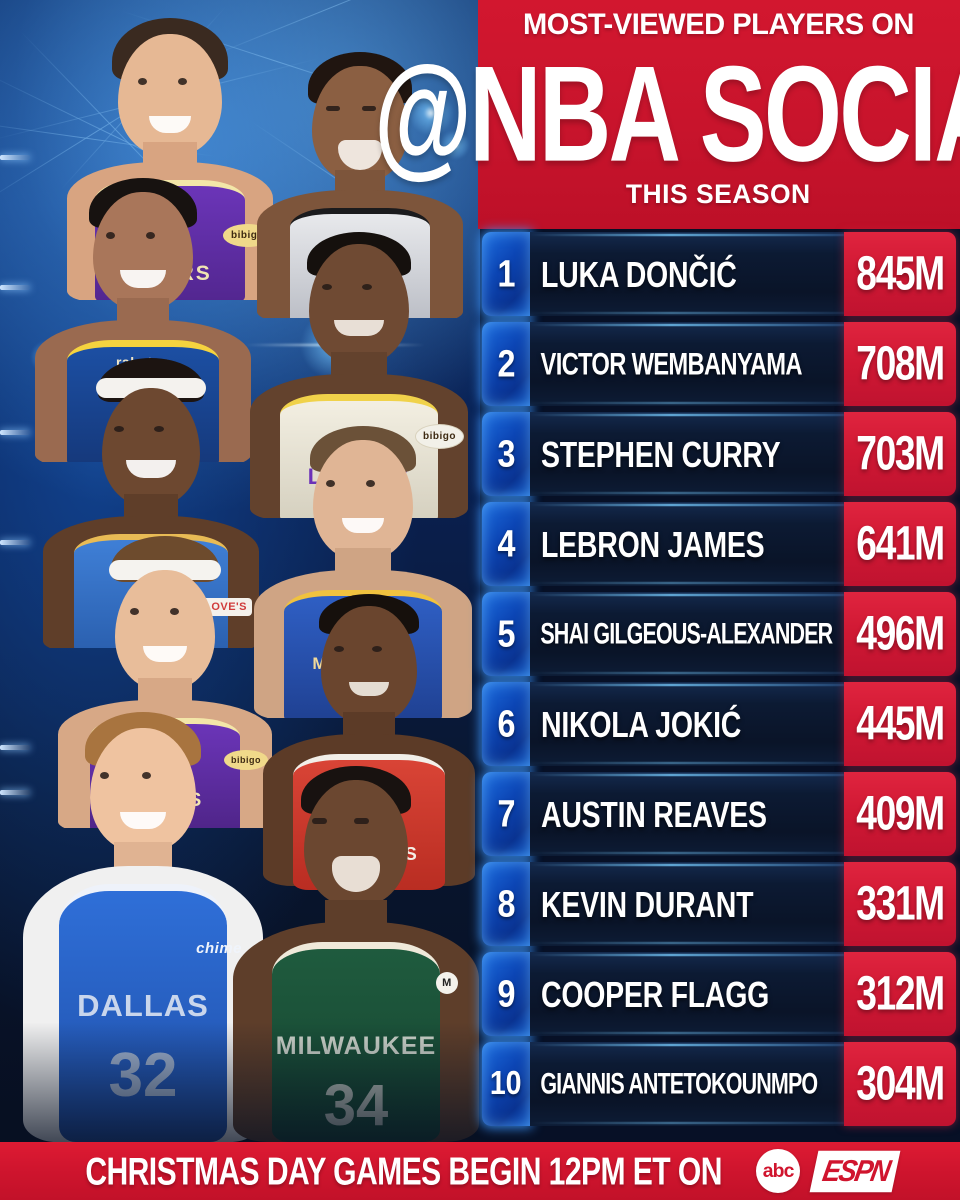 This screenshot has width=960, height=1200. I want to click on rank-cell: 10, so click(506, 1084).